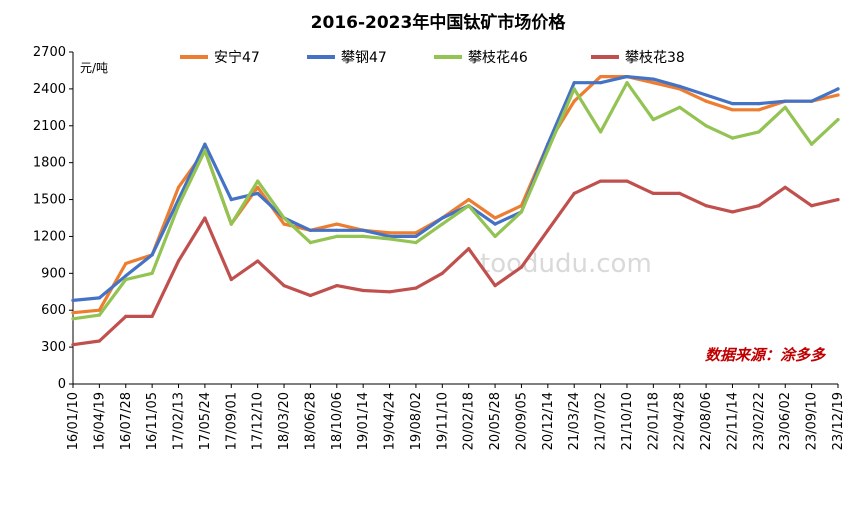 The width and height of the screenshot is (851, 511). Describe the element at coordinates (732, 421) in the screenshot. I see `x-tick-label: 22/11/14` at that location.